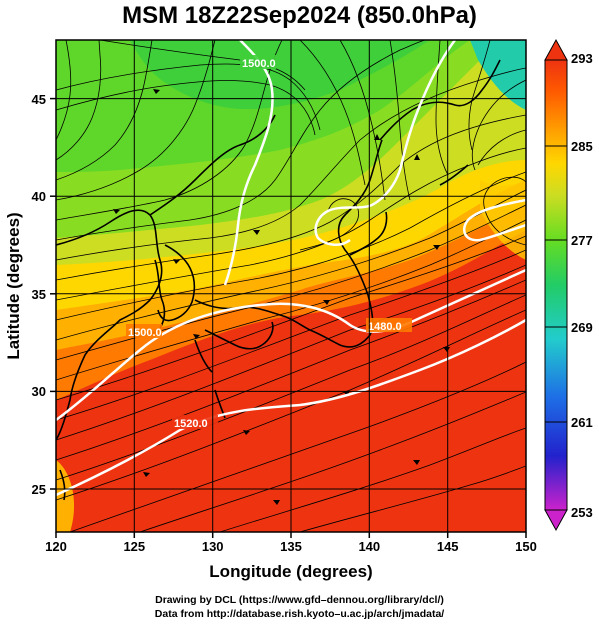  I want to click on colorbar-gradient, so click(556, 285).